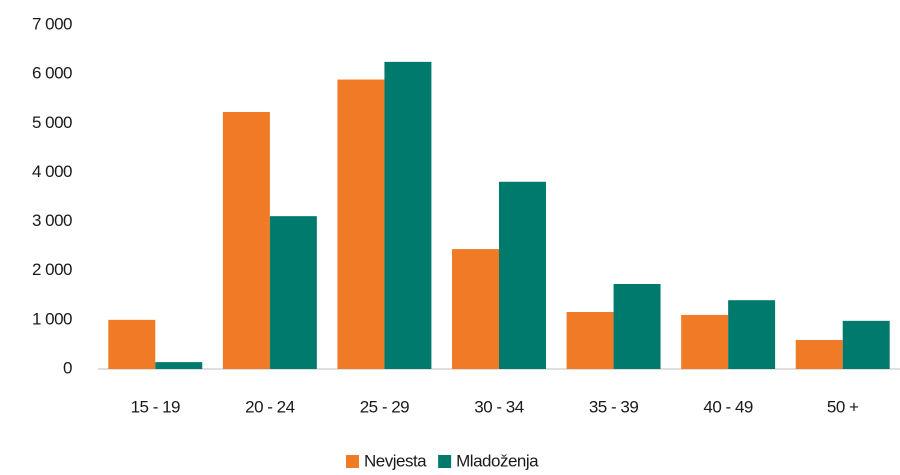 The width and height of the screenshot is (900, 475). Describe the element at coordinates (843, 406) in the screenshot. I see `x-tick-label: 50 +` at that location.